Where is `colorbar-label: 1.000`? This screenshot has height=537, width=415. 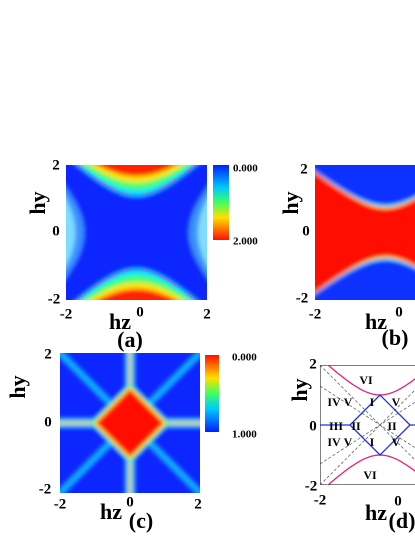 colorbar-label: 1.000 is located at coordinates (244, 435).